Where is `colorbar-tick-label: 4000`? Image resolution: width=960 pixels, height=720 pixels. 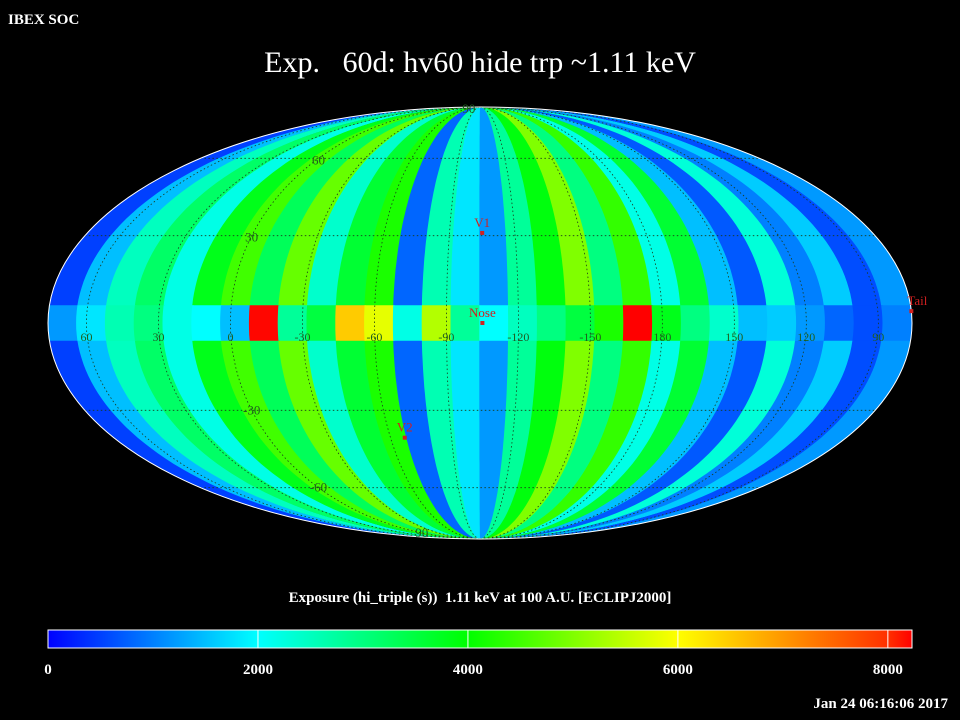
colorbar-tick-label: 4000 is located at coordinates (468, 670).